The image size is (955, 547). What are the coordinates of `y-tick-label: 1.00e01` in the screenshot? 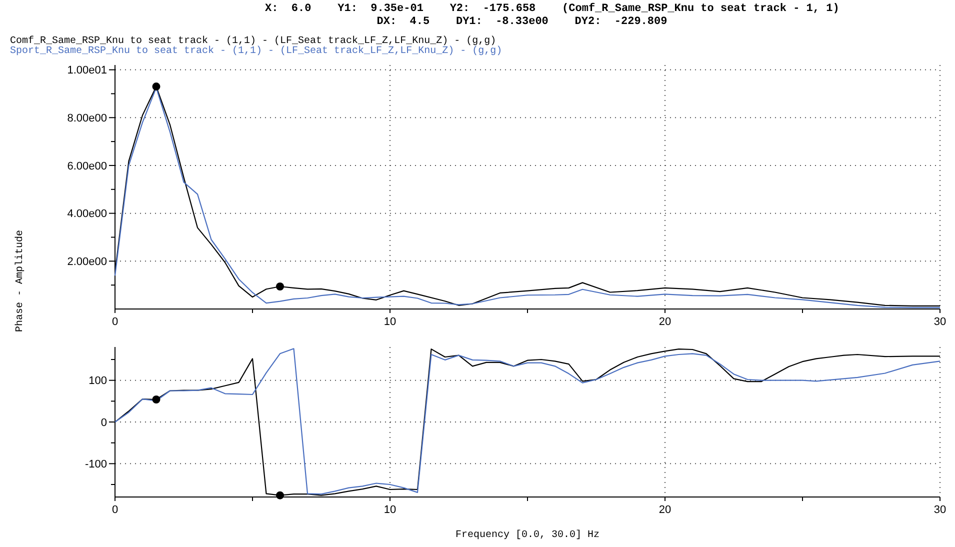 It's located at (87, 70).